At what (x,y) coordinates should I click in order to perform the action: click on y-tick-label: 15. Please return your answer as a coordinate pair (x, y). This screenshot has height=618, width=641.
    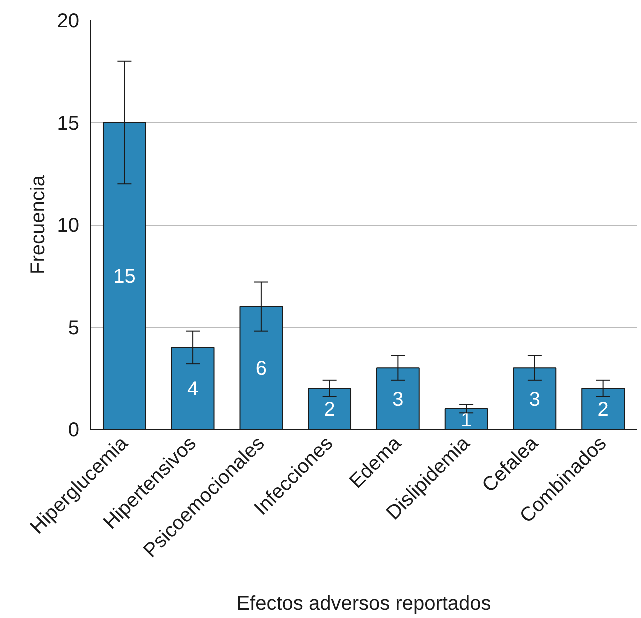
    Looking at the image, I should click on (68, 123).